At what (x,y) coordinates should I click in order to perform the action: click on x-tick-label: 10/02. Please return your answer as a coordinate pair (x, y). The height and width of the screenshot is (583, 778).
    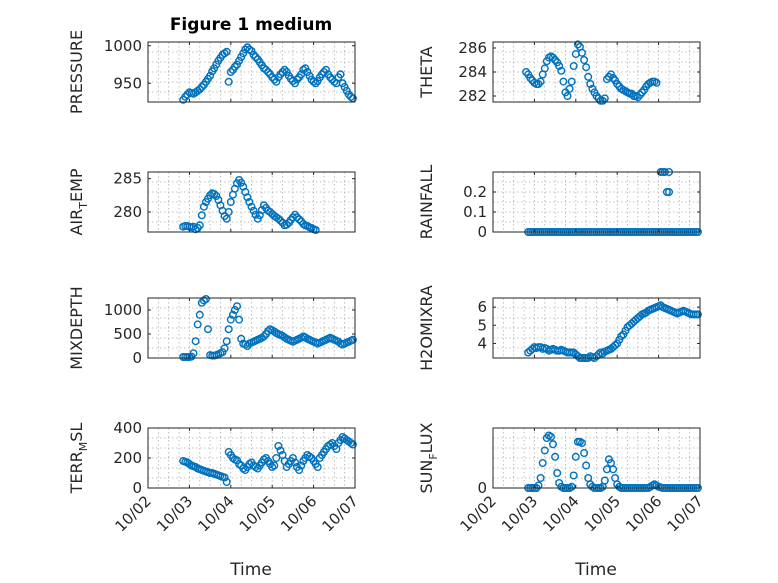
    Looking at the image, I should click on (133, 513).